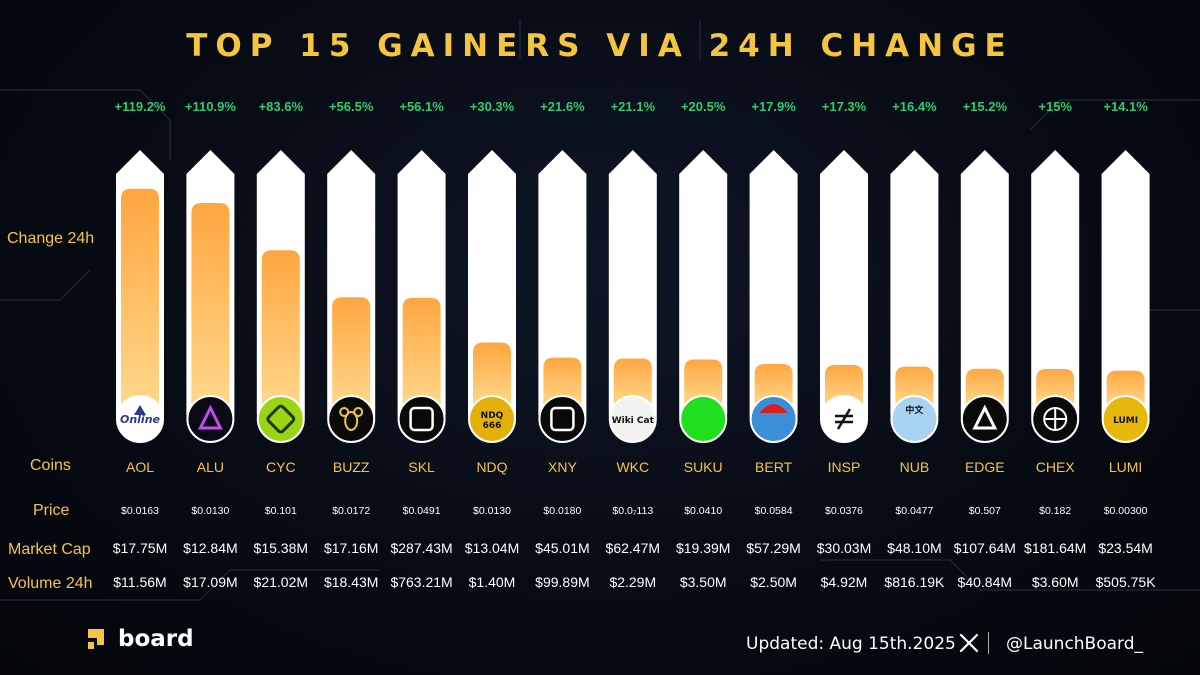 The height and width of the screenshot is (675, 1200). What do you see at coordinates (1056, 467) in the screenshot?
I see `coin-symbol: CHEX` at bounding box center [1056, 467].